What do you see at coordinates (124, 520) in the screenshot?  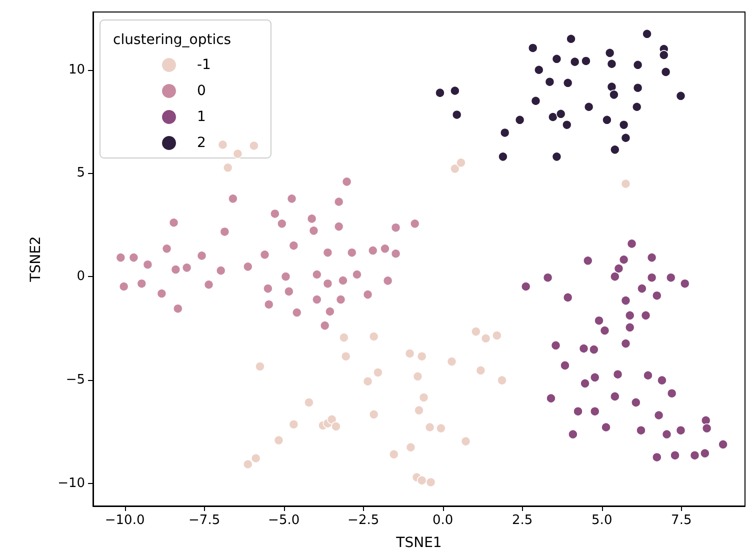 I see `x-tick-label: −10.0` at bounding box center [124, 520].